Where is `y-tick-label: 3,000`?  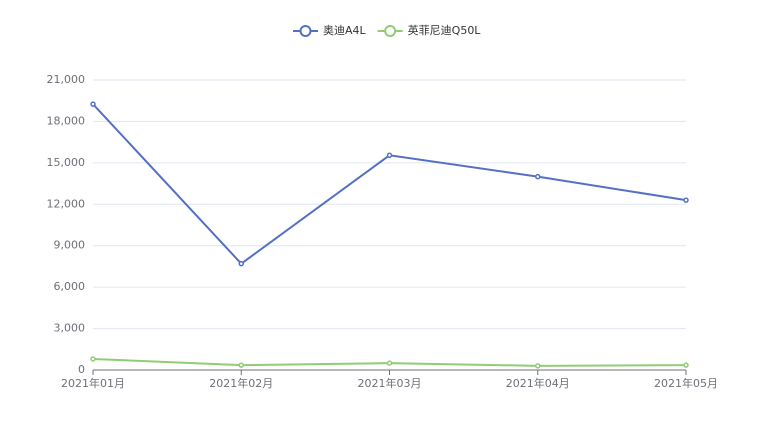 y-tick-label: 3,000 is located at coordinates (70, 328).